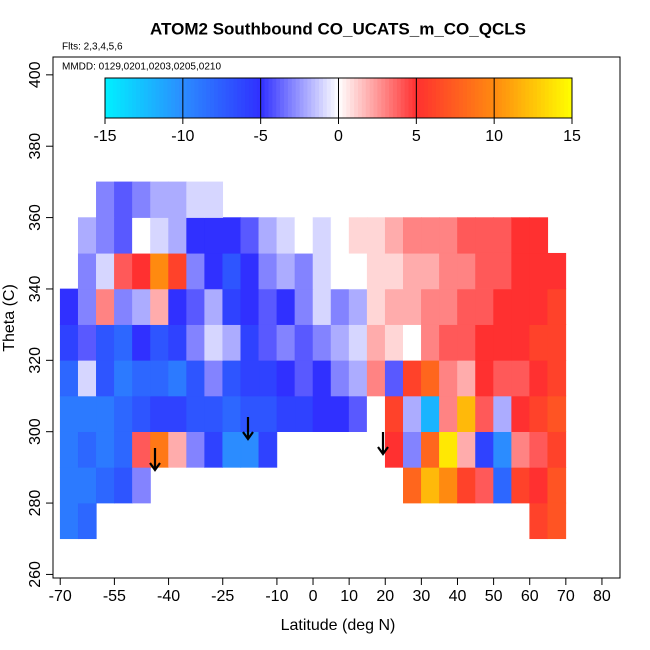 The width and height of the screenshot is (650, 650). I want to click on colorbar-tick-label: 0, so click(338, 136).